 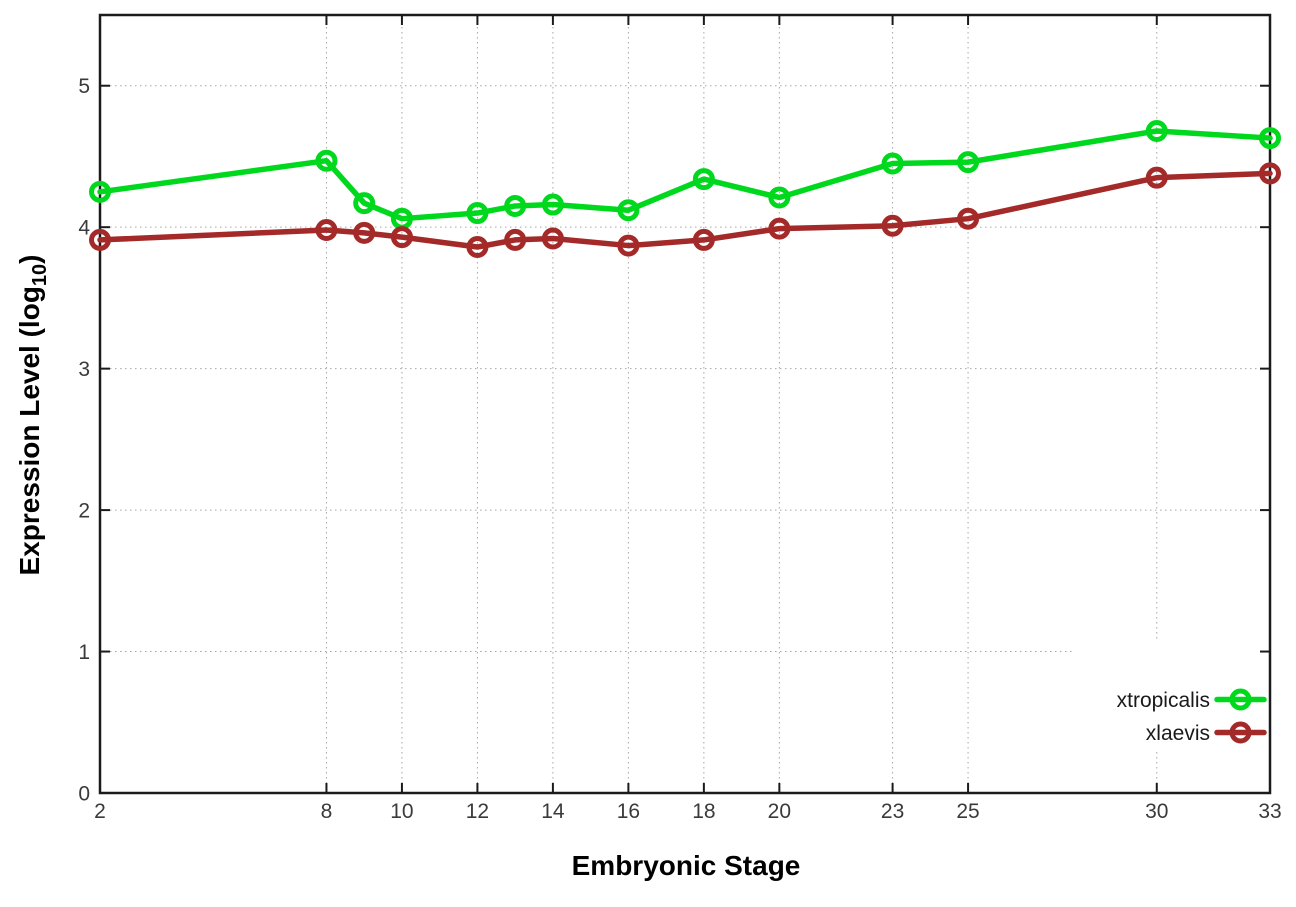 What do you see at coordinates (84, 86) in the screenshot?
I see `y-tick-label: 5` at bounding box center [84, 86].